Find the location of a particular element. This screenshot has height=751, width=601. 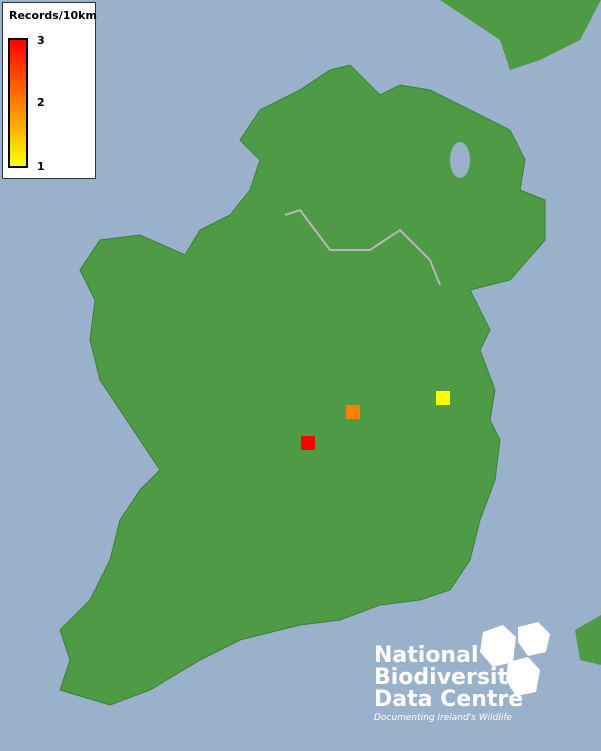

logo-tagline: Documenting Ireland's Wildlife is located at coordinates (443, 718).